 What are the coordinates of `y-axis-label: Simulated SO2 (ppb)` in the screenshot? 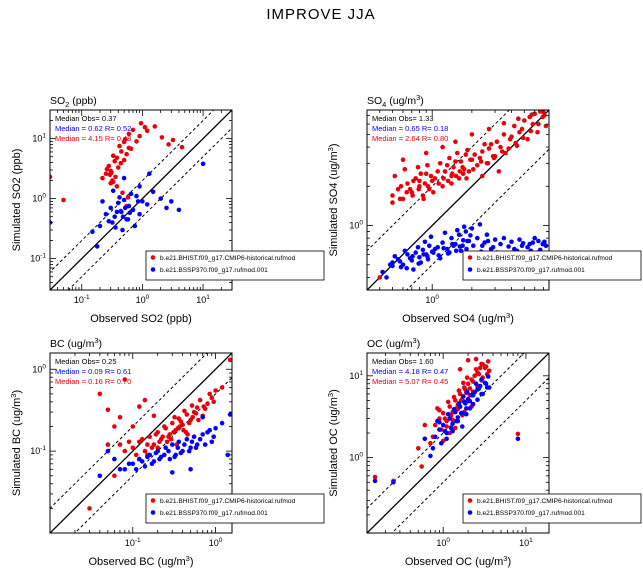 It's located at (17, 200).